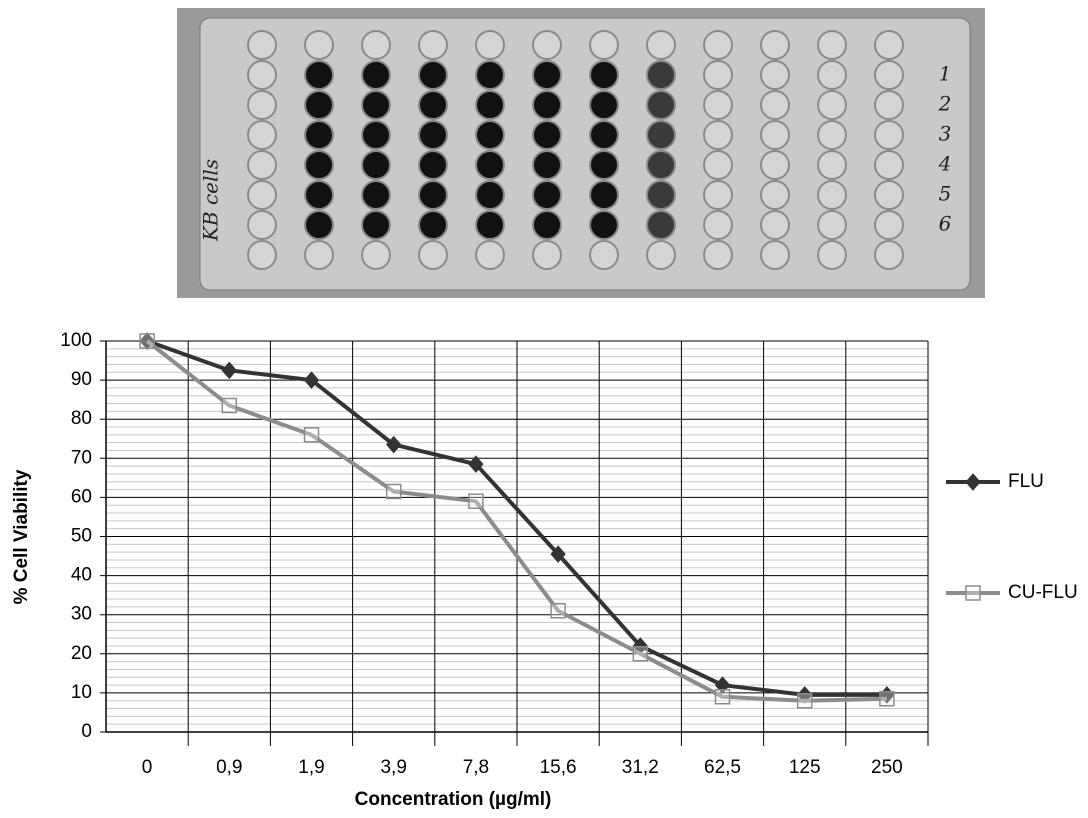 This screenshot has height=818, width=1088. I want to click on y-tick-label: 0, so click(86, 731).